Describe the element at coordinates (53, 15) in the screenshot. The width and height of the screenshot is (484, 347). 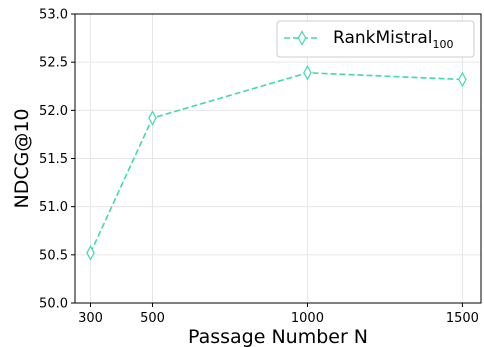
I see `y-tick-label: 53.0` at that location.